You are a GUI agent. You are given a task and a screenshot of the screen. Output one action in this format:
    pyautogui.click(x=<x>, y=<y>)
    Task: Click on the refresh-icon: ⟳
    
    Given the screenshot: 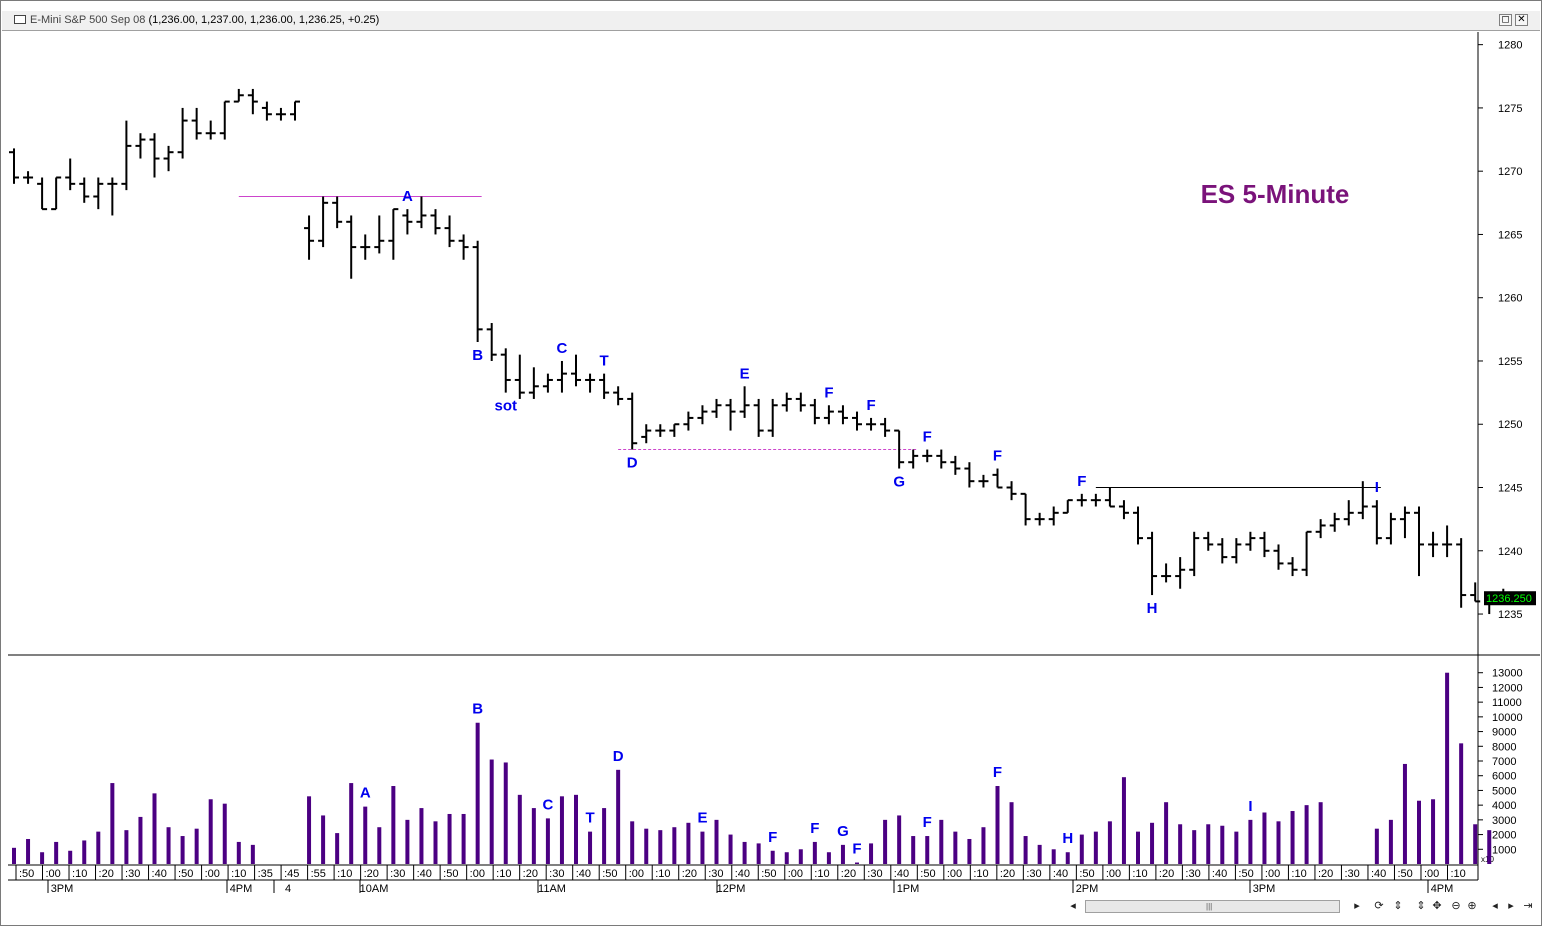 What is the action you would take?
    pyautogui.click(x=1379, y=906)
    